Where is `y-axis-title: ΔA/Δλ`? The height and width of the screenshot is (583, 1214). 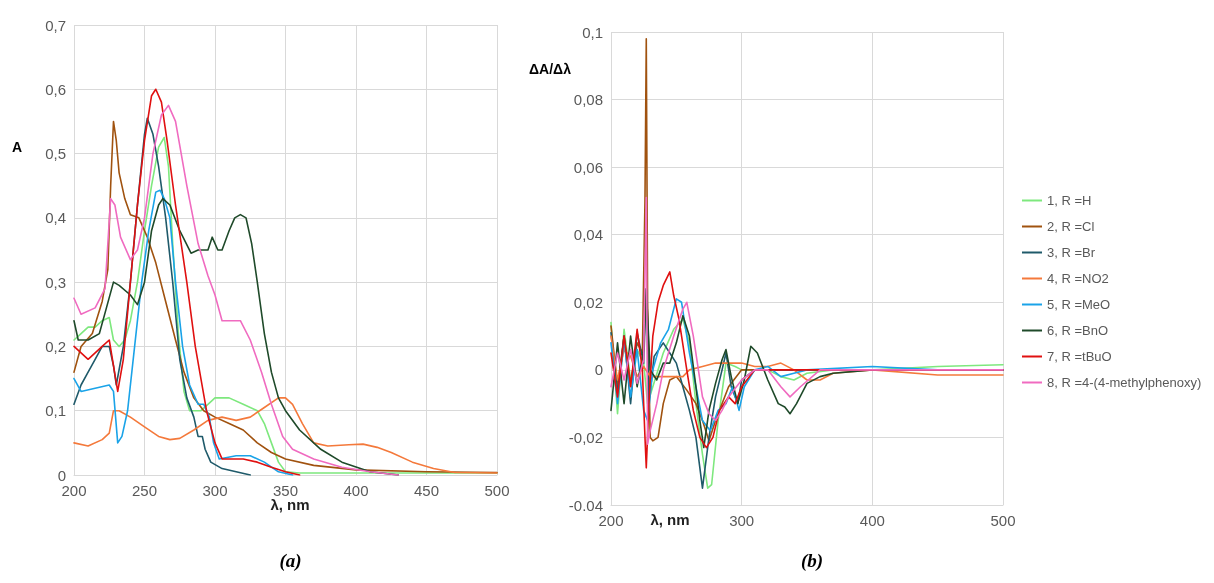 y-axis-title: ΔA/Δλ is located at coordinates (550, 69).